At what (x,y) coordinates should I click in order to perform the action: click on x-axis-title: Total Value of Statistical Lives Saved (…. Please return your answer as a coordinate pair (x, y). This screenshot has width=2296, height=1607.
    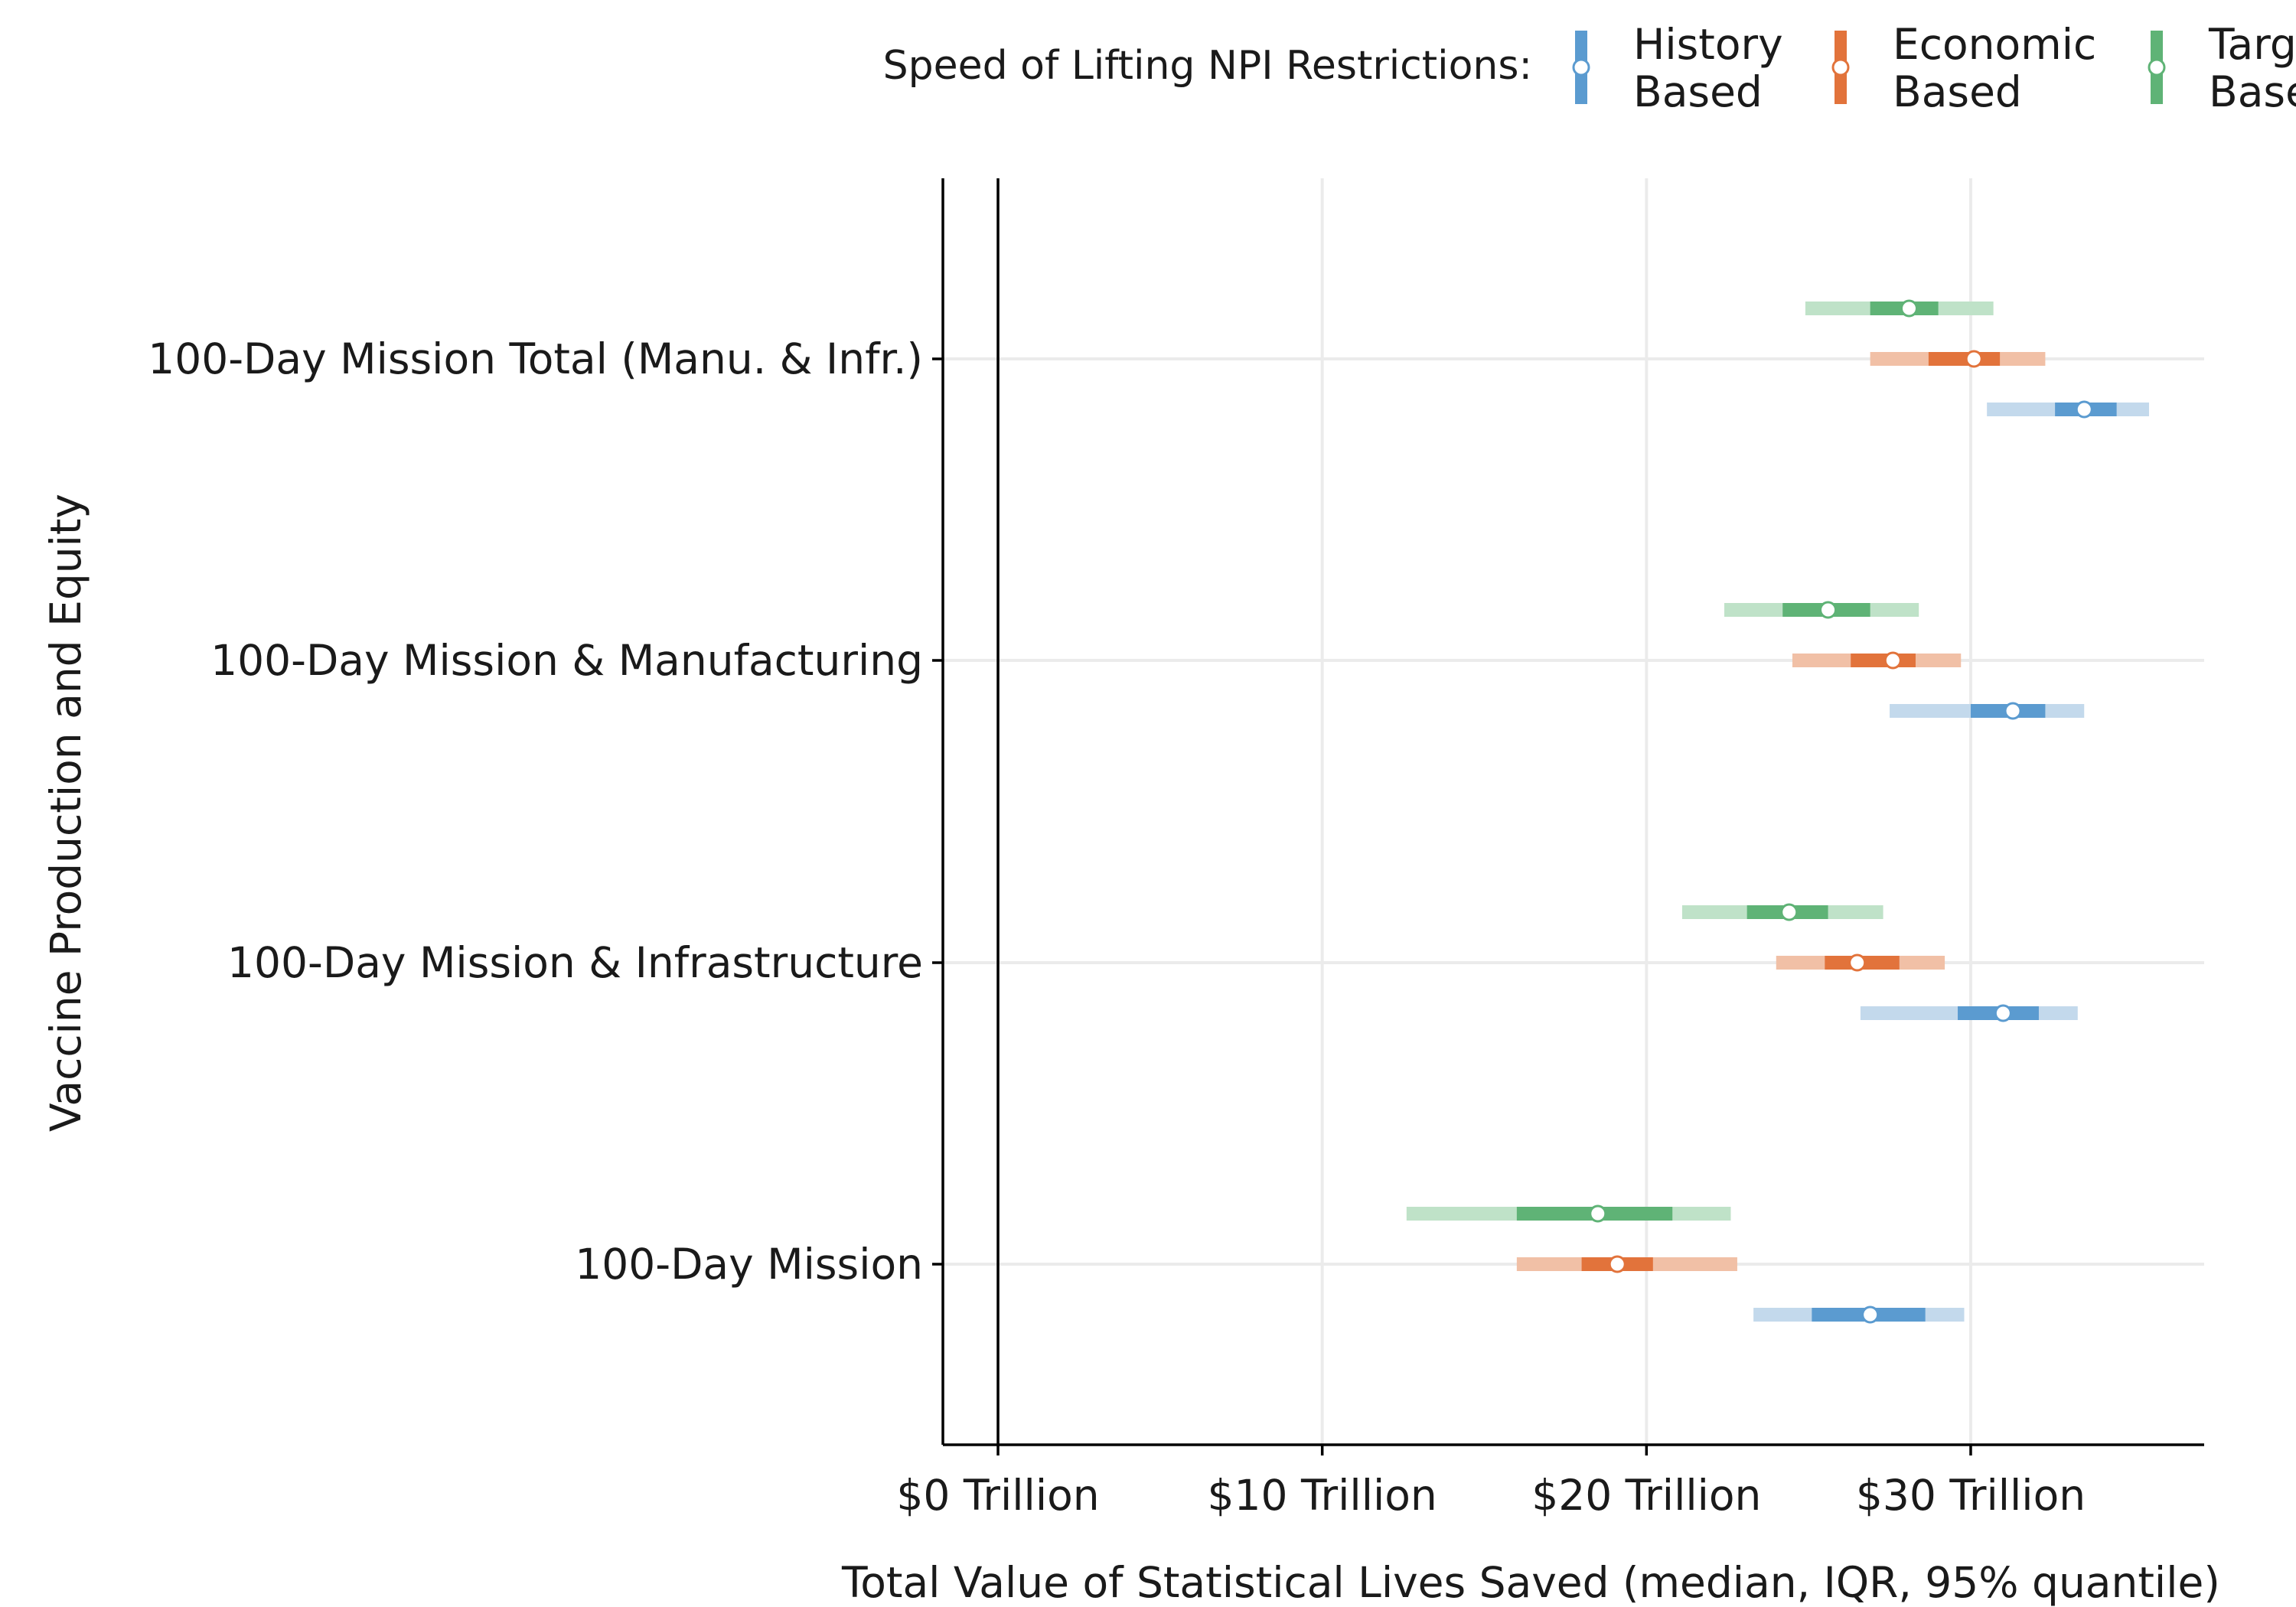
    Looking at the image, I should click on (1530, 1583).